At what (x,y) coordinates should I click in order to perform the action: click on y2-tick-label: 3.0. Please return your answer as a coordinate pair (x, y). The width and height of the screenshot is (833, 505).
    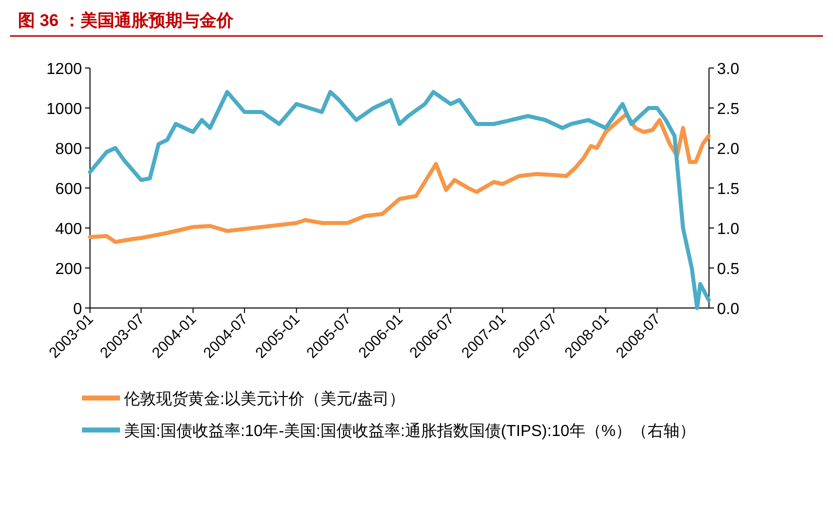
    Looking at the image, I should click on (728, 69).